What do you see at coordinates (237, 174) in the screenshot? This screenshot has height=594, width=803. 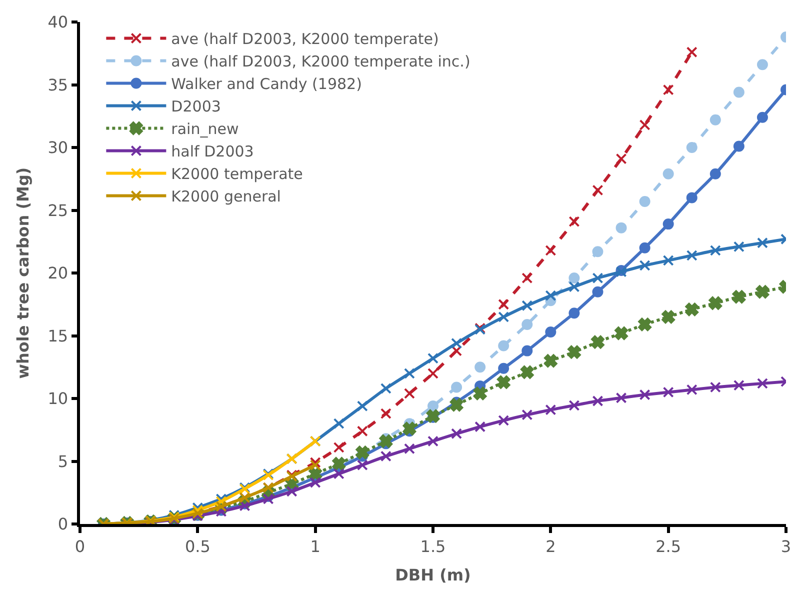 I see `legend-label: K2000 temperate` at bounding box center [237, 174].